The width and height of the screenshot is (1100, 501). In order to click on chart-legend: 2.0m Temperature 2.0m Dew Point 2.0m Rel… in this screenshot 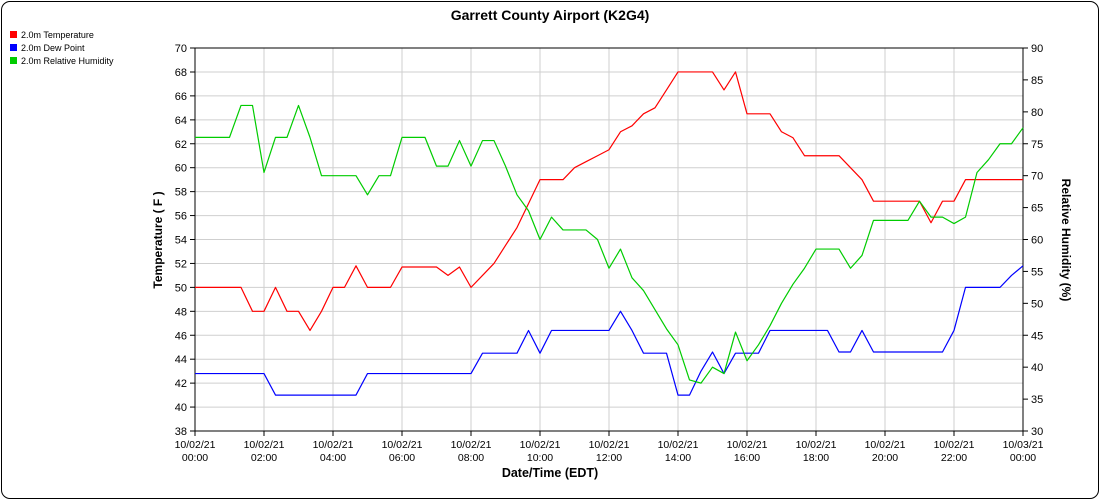, I will do `click(62, 47)`.